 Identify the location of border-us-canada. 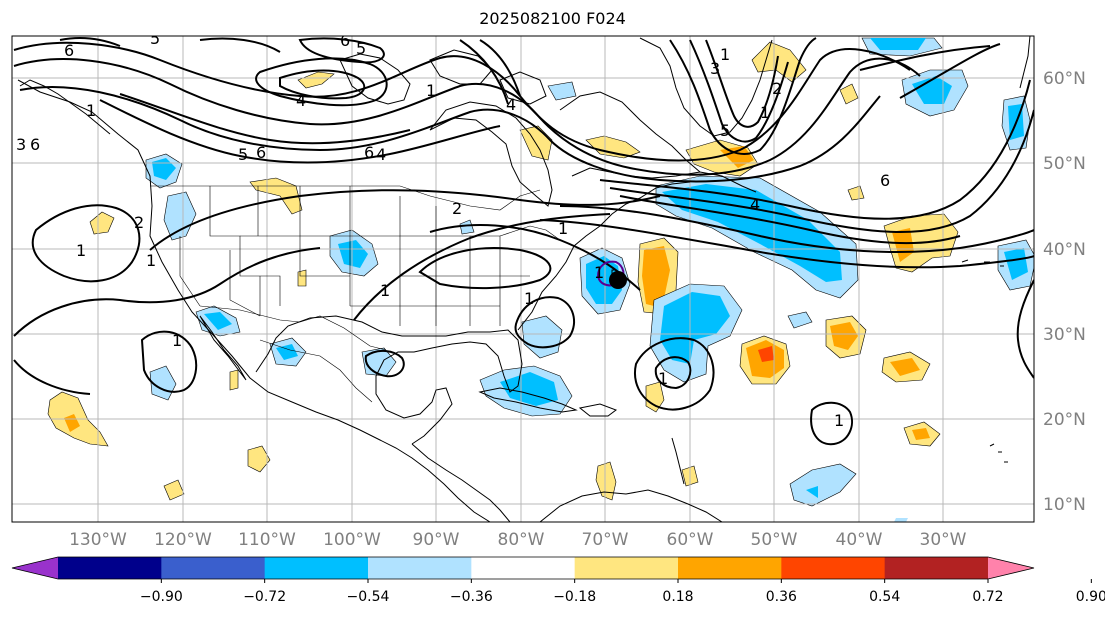
(345, 198).